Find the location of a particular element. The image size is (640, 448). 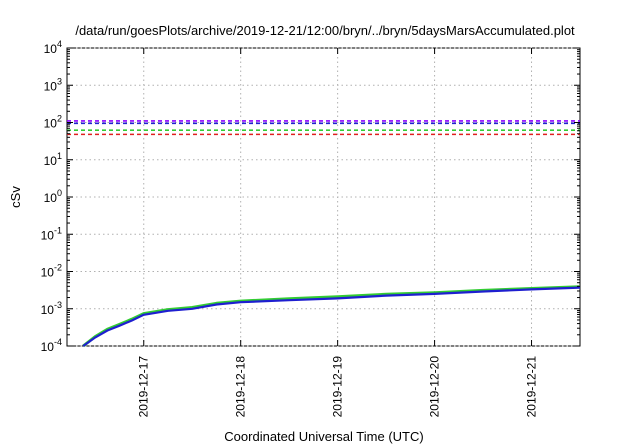

y-axis-label: cSv is located at coordinates (15, 197).